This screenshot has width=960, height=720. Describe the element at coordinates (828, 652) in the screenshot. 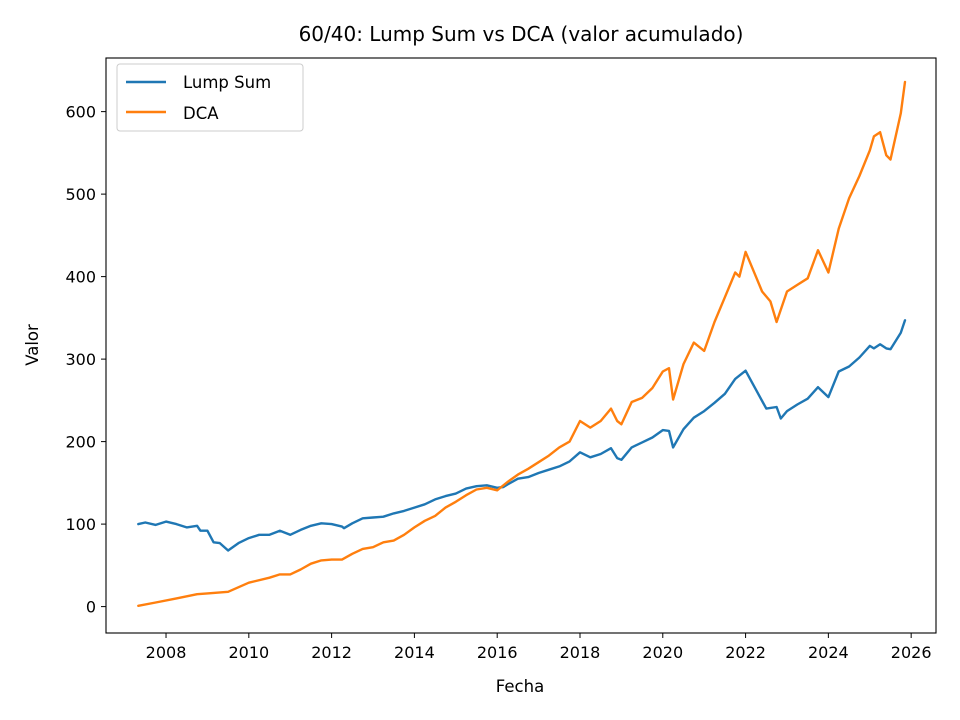

I see `x-tick-label: 2024` at that location.